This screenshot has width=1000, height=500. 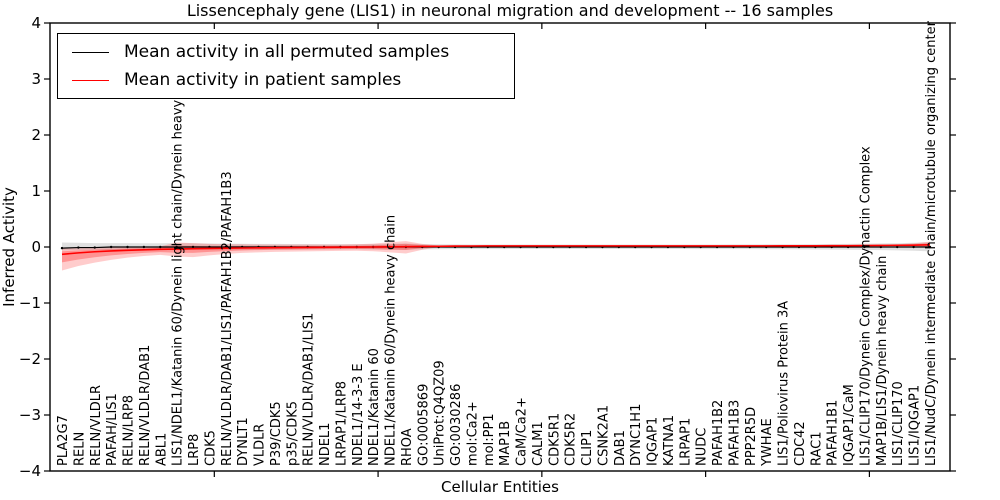 I want to click on x-category-label: DYNC1H1, so click(x=636, y=435).